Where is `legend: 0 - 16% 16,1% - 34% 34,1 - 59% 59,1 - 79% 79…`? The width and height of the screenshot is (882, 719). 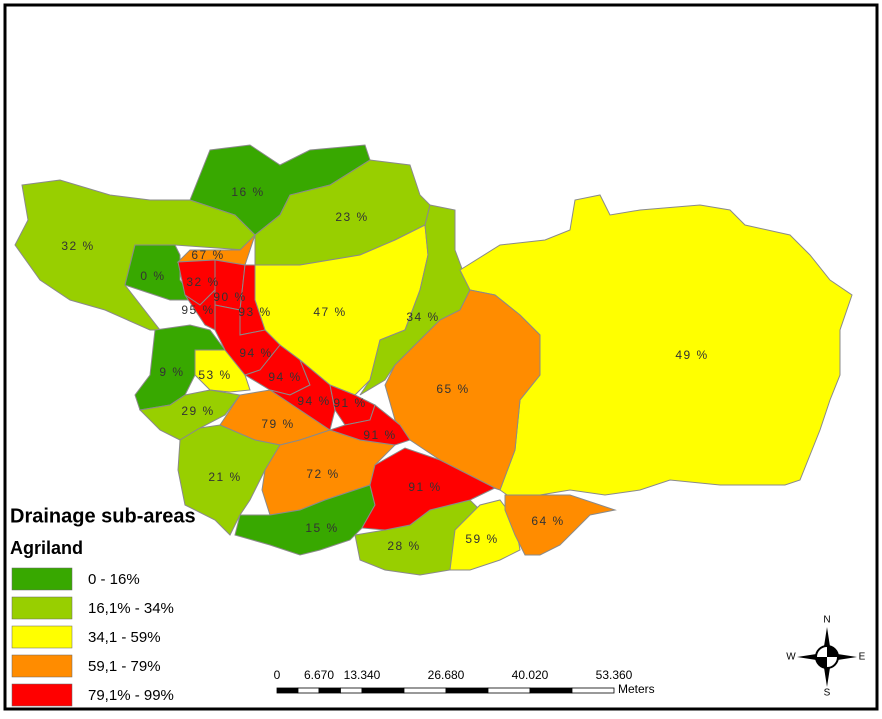
legend: 0 - 16% 16,1% - 34% 34,1 - 59% 59,1 - 79% 79… is located at coordinates (92, 637).